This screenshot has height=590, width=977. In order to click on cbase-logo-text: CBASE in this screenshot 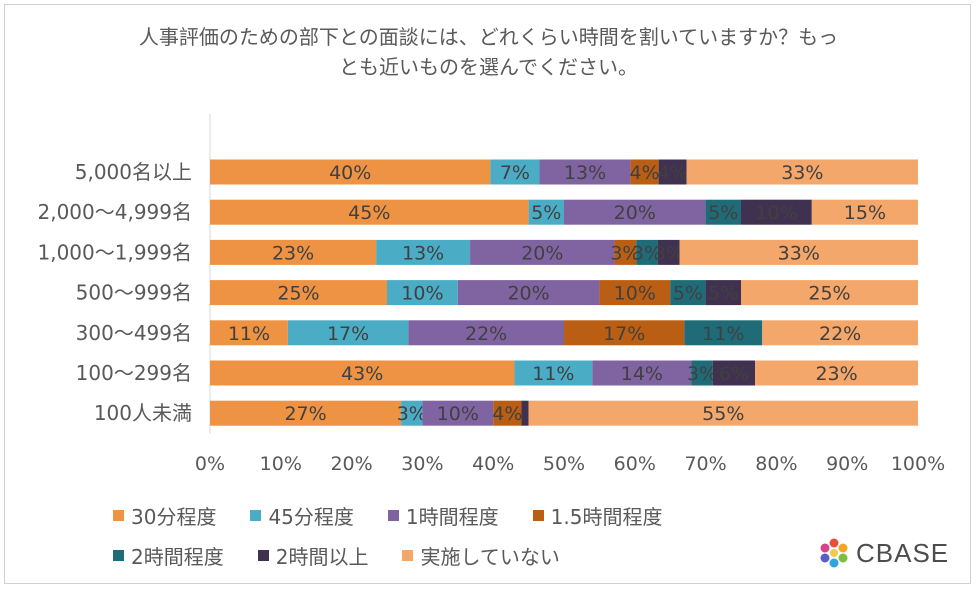, I will do `click(903, 552)`.